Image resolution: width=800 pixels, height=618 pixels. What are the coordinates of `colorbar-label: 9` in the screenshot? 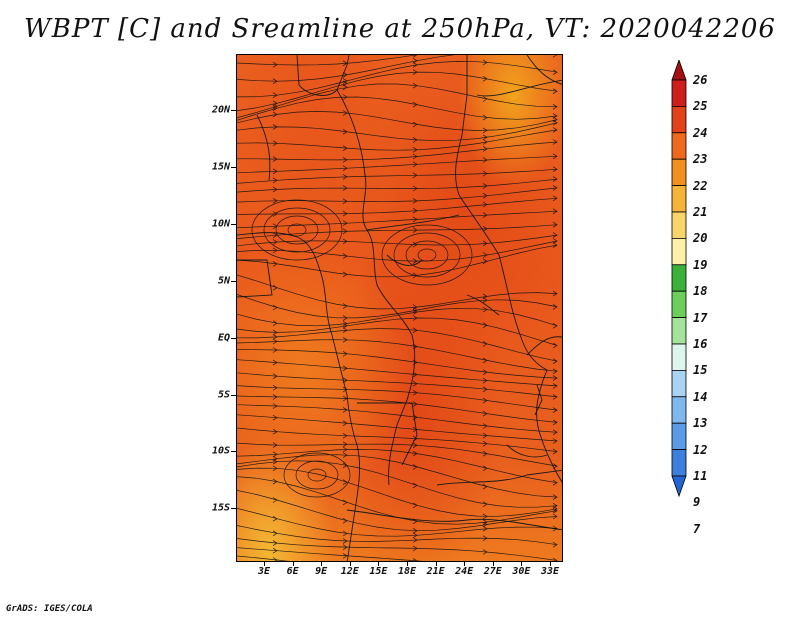 It's located at (697, 502).